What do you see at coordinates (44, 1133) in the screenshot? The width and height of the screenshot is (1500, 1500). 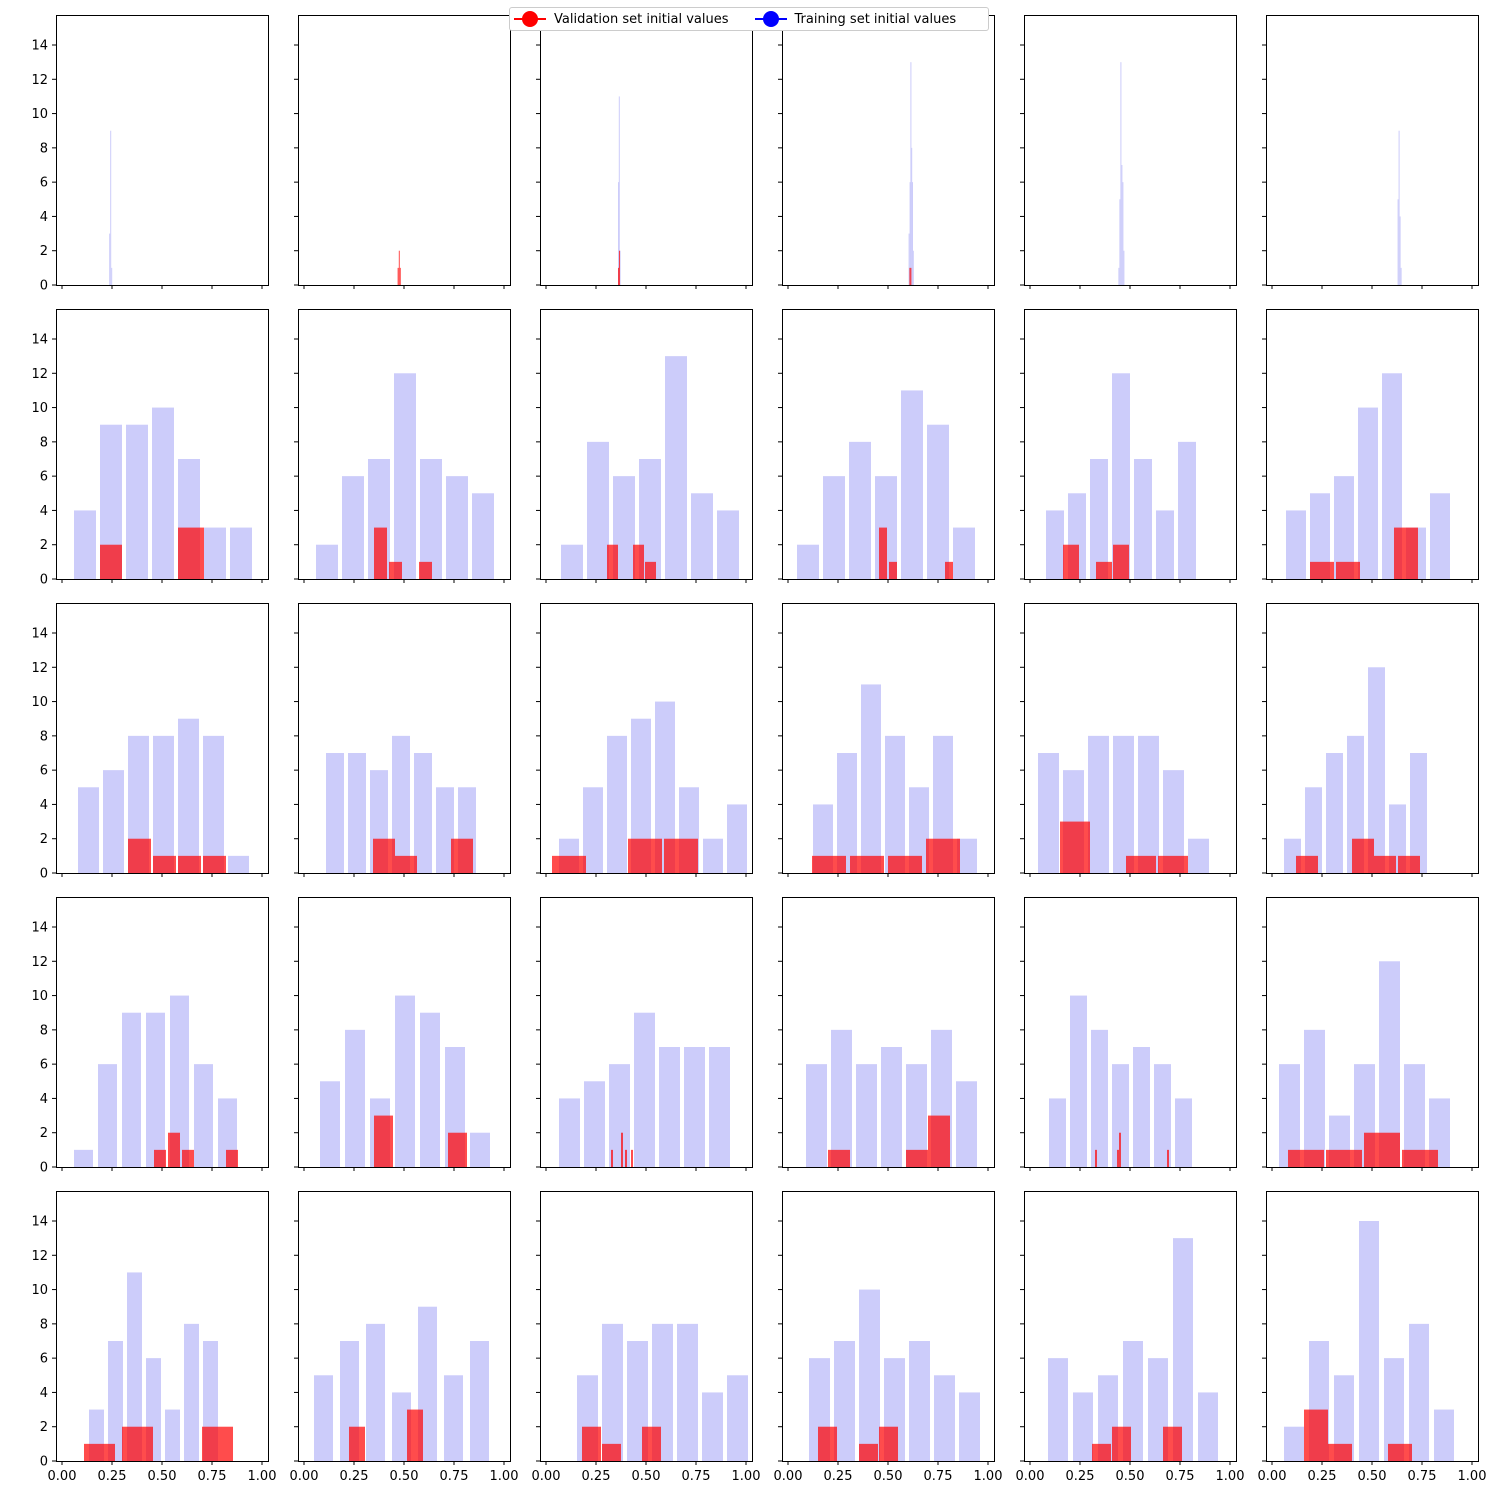 I see `y-tick-label: 2` at bounding box center [44, 1133].